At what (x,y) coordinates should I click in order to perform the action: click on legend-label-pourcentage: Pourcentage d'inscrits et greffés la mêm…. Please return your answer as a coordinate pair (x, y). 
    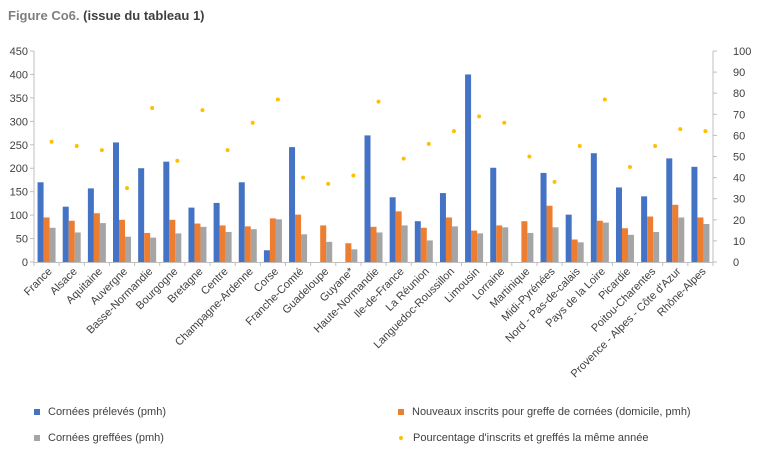
    Looking at the image, I should click on (531, 438).